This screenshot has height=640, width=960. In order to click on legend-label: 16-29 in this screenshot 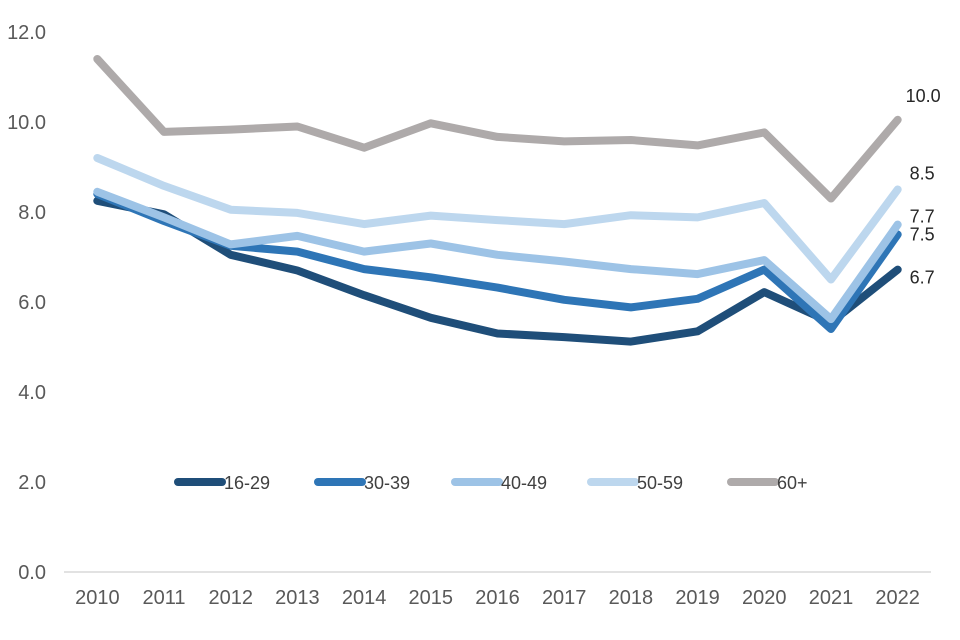, I will do `click(247, 483)`.